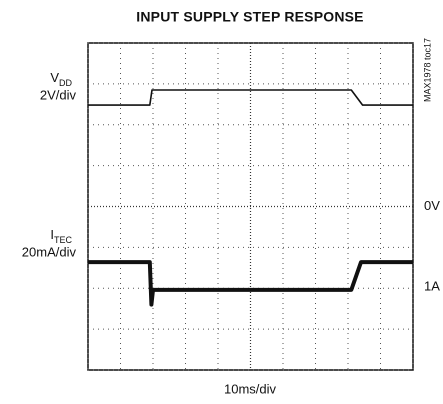 This screenshot has width=443, height=404. I want to click on chart-title: INPUT SUPPLY STEP RESPONSE, so click(249, 17).